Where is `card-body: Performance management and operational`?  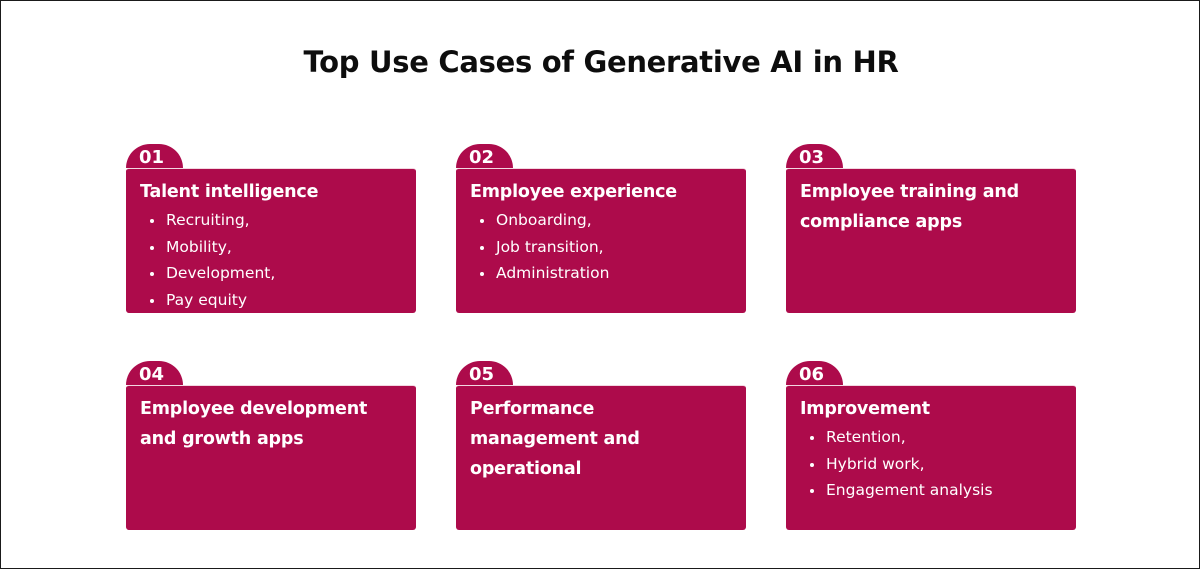
card-body: Performance management and operational is located at coordinates (601, 457).